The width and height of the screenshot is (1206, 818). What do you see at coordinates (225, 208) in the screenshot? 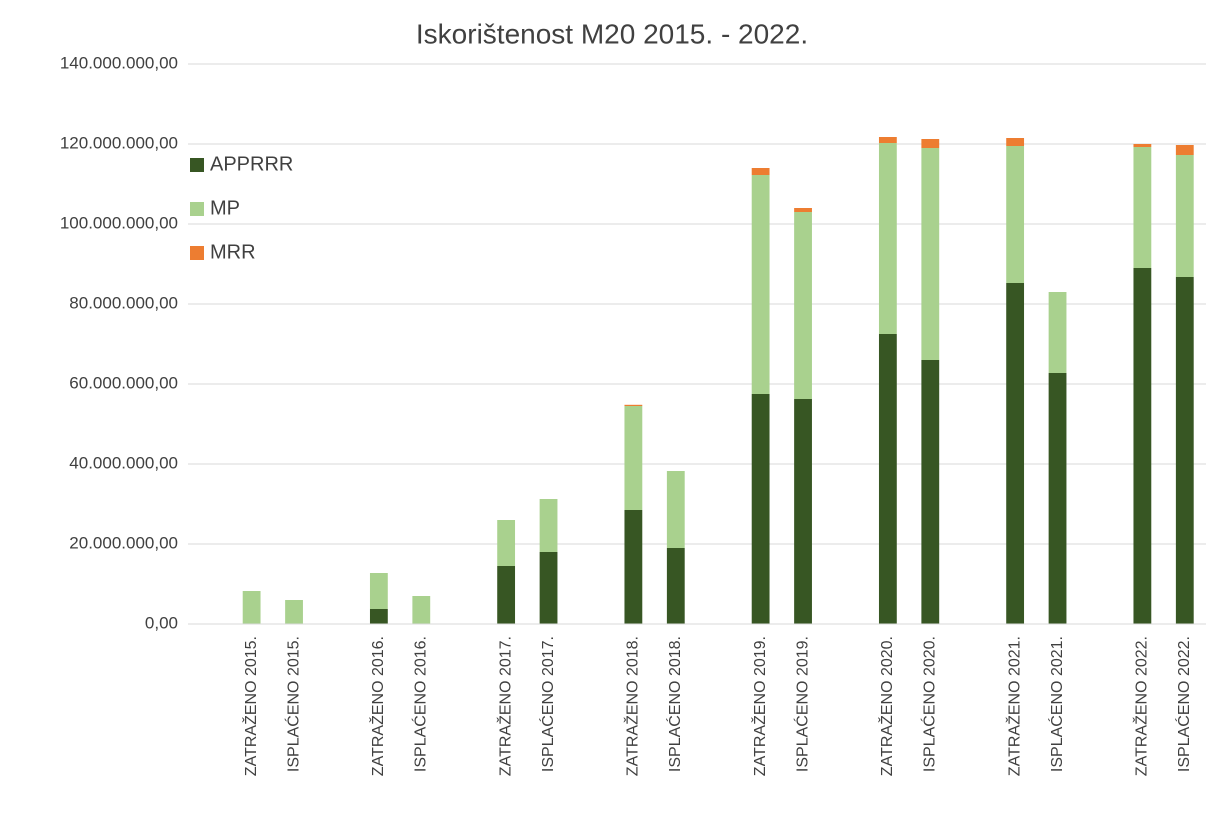
I see `legend-label: MP` at bounding box center [225, 208].